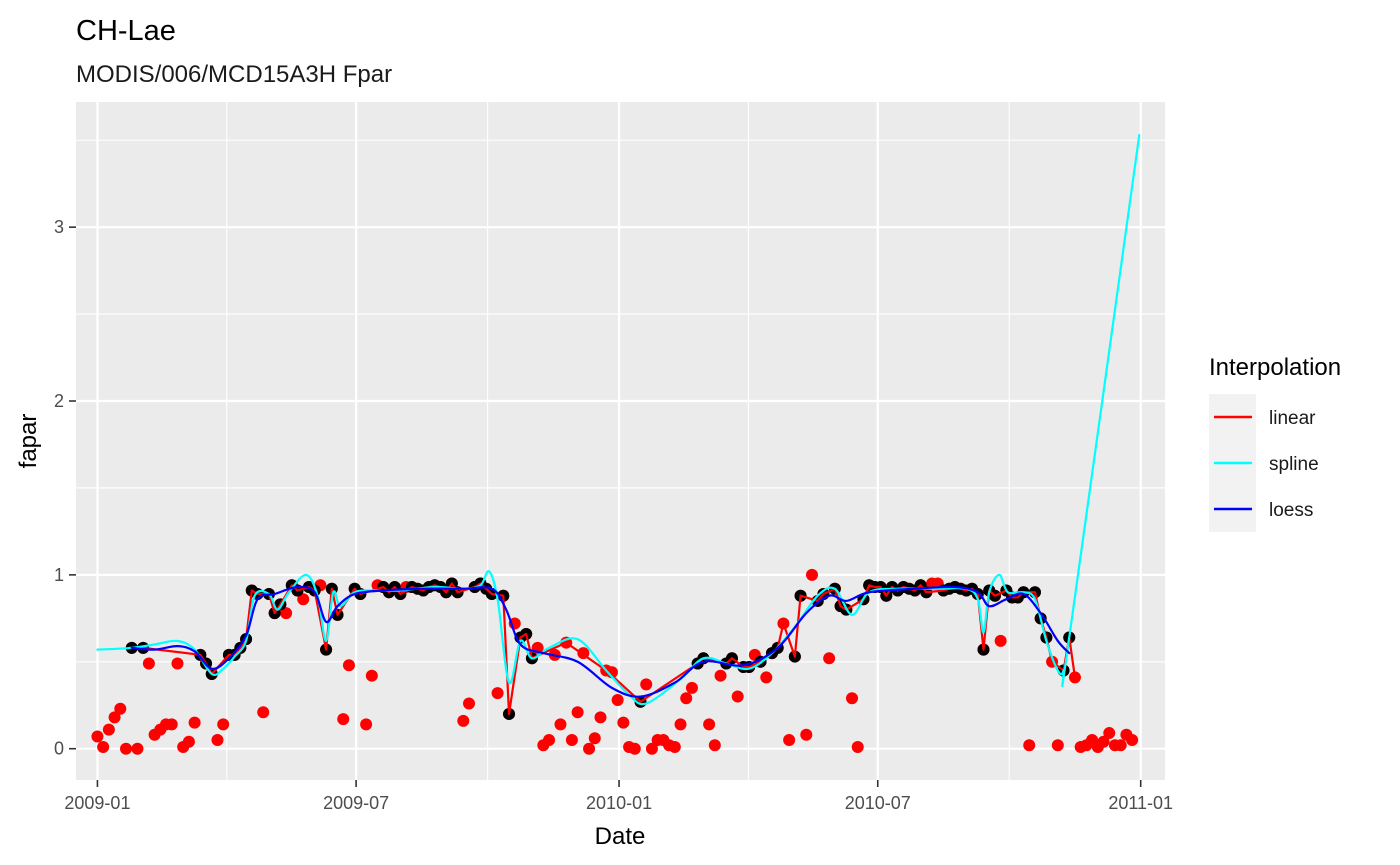 Image resolution: width=1400 pixels, height=865 pixels. What do you see at coordinates (65, 488) in the screenshot?
I see `y-axis: 0 1 2 3` at bounding box center [65, 488].